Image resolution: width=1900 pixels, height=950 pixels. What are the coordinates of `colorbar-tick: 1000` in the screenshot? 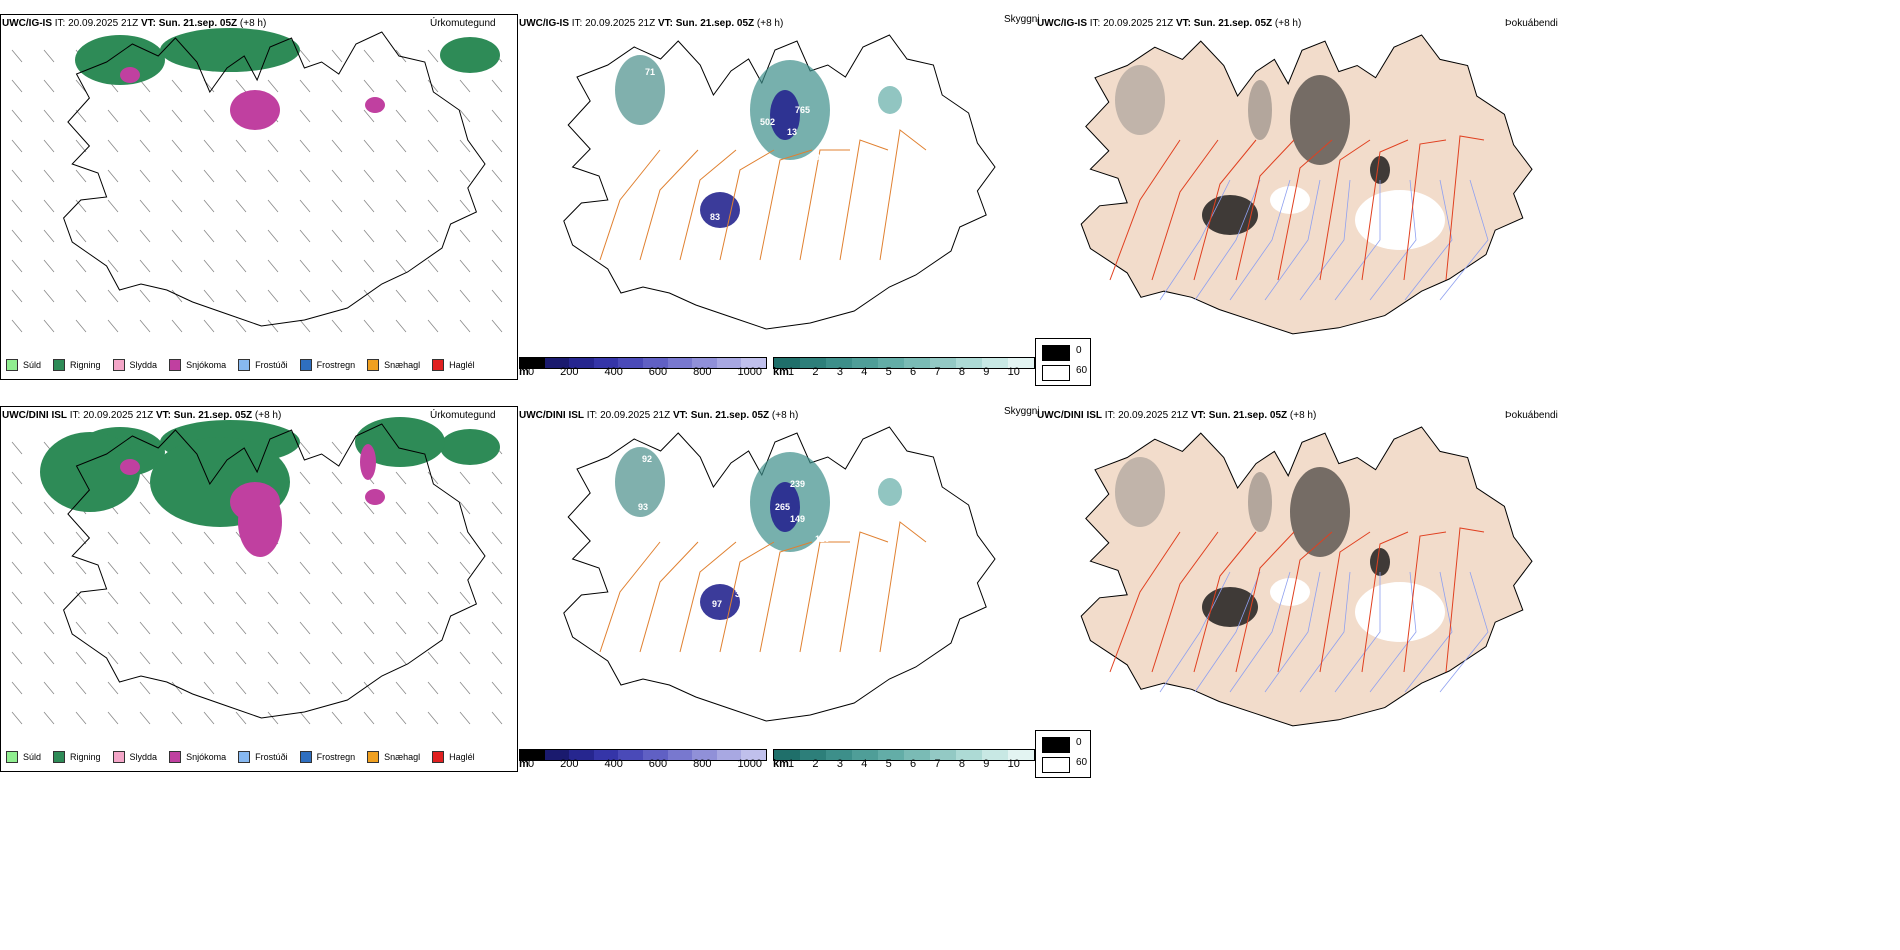 It's located at (749, 764).